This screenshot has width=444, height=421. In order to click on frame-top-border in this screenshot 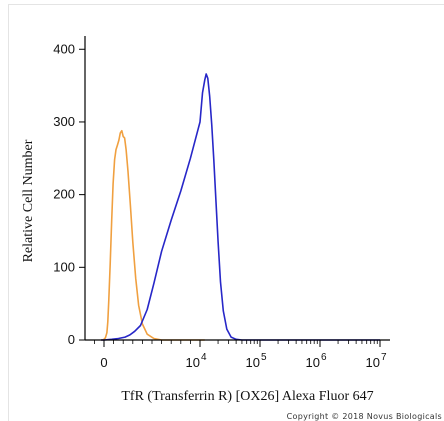, I will do `click(226, 4)`.